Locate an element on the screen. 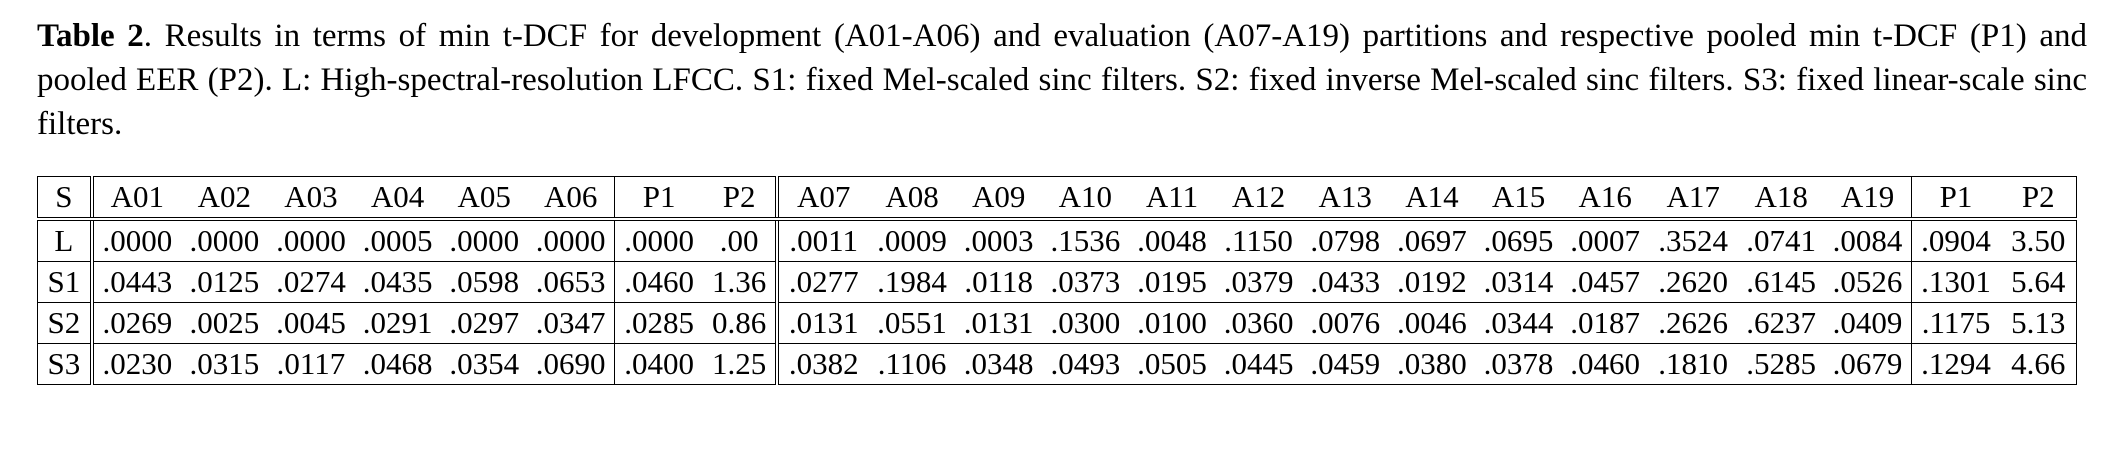 The image size is (2118, 463). table-cell: .0493 is located at coordinates (1085, 364).